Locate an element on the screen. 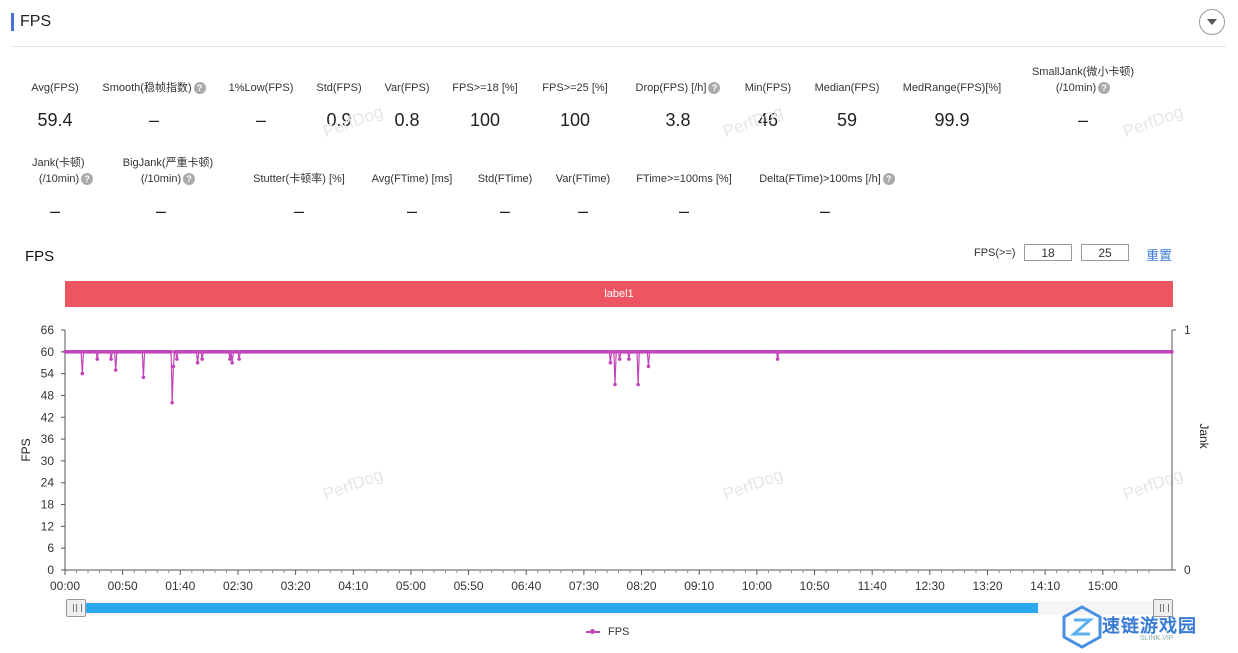 The height and width of the screenshot is (653, 1238). legend-label: FPS is located at coordinates (619, 632).